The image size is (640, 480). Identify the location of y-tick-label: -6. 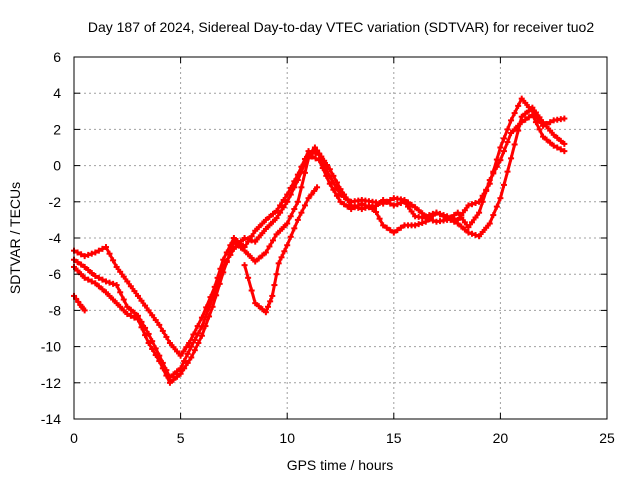
(55, 274).